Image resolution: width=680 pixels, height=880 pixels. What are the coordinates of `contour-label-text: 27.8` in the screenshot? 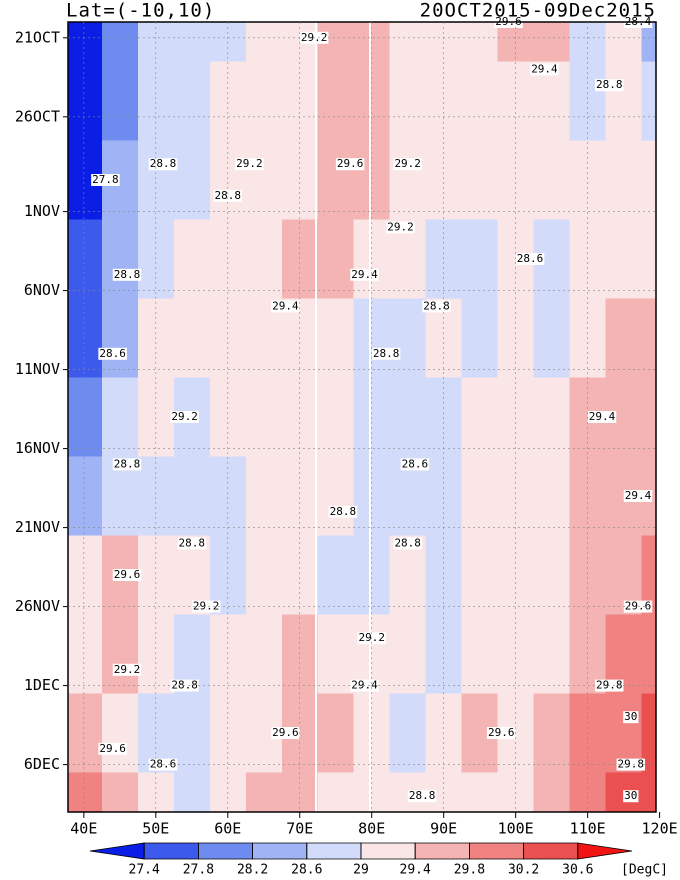 It's located at (105, 179).